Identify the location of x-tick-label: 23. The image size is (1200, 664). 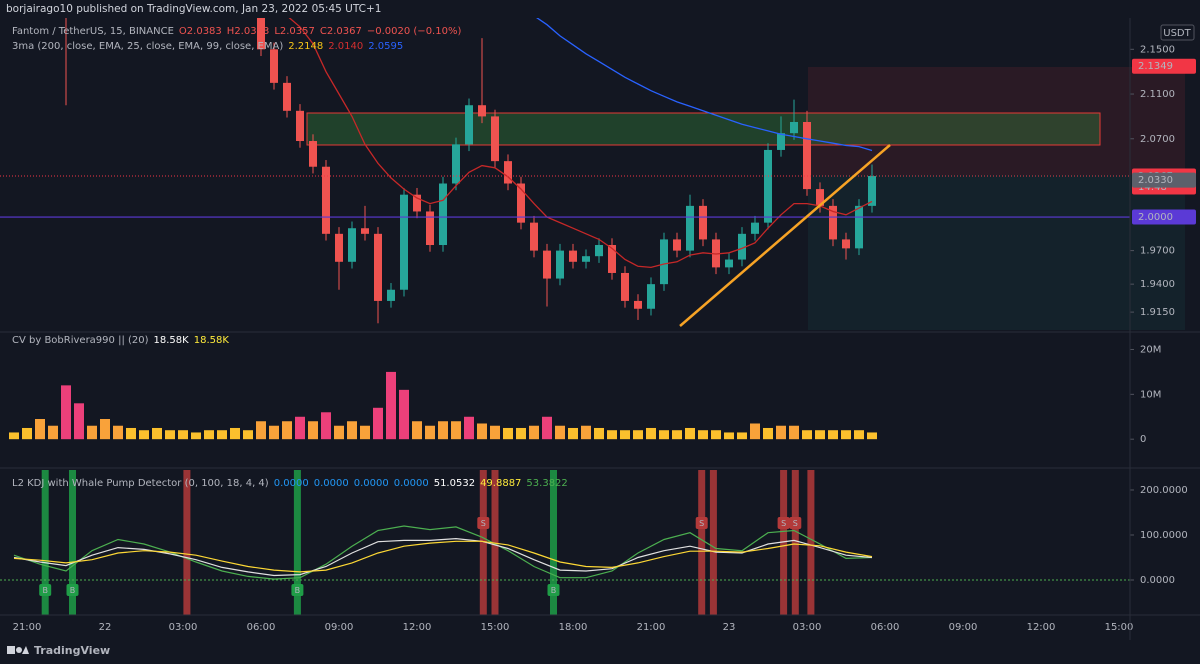
(729, 627).